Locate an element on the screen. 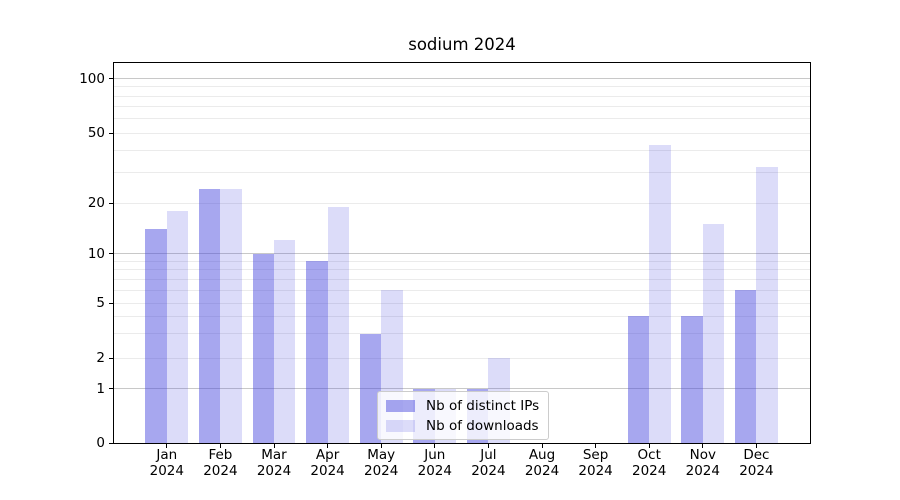 The height and width of the screenshot is (500, 900). x-tick-label: Jul 2024 is located at coordinates (488, 463).